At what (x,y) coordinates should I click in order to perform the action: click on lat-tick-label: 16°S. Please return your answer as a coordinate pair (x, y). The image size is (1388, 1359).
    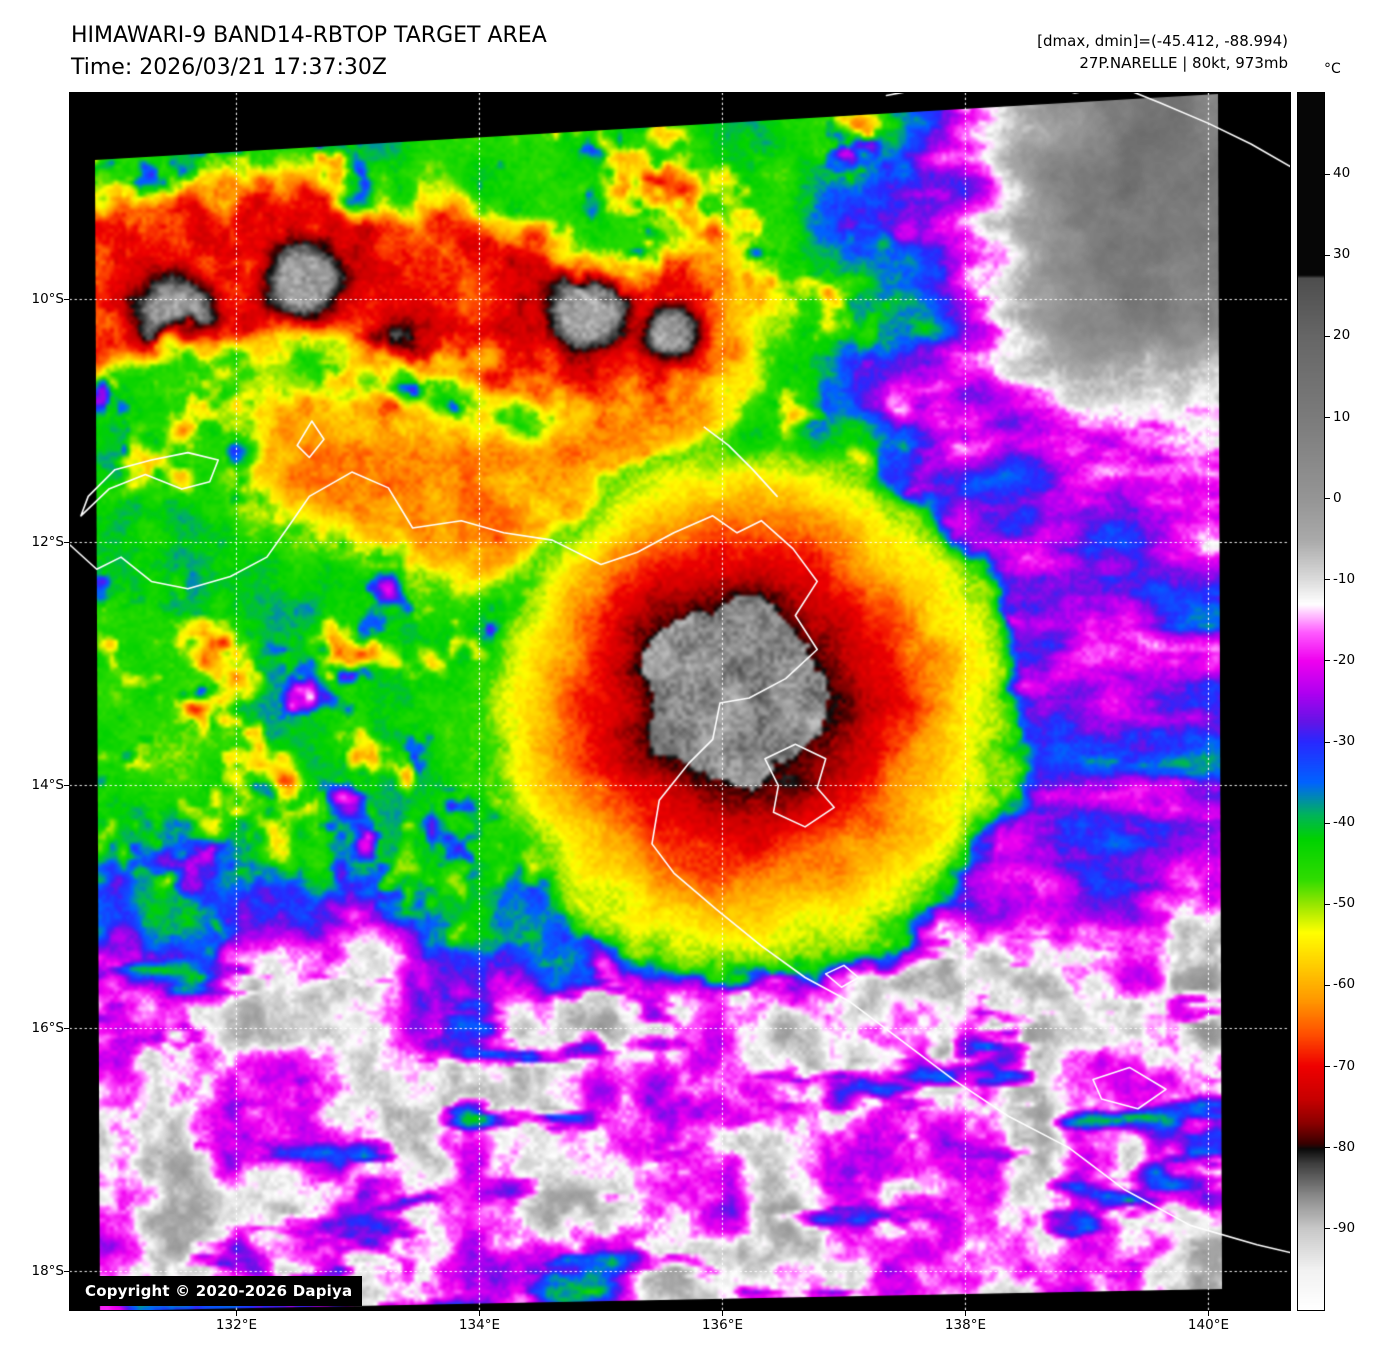
    Looking at the image, I should click on (48, 1027).